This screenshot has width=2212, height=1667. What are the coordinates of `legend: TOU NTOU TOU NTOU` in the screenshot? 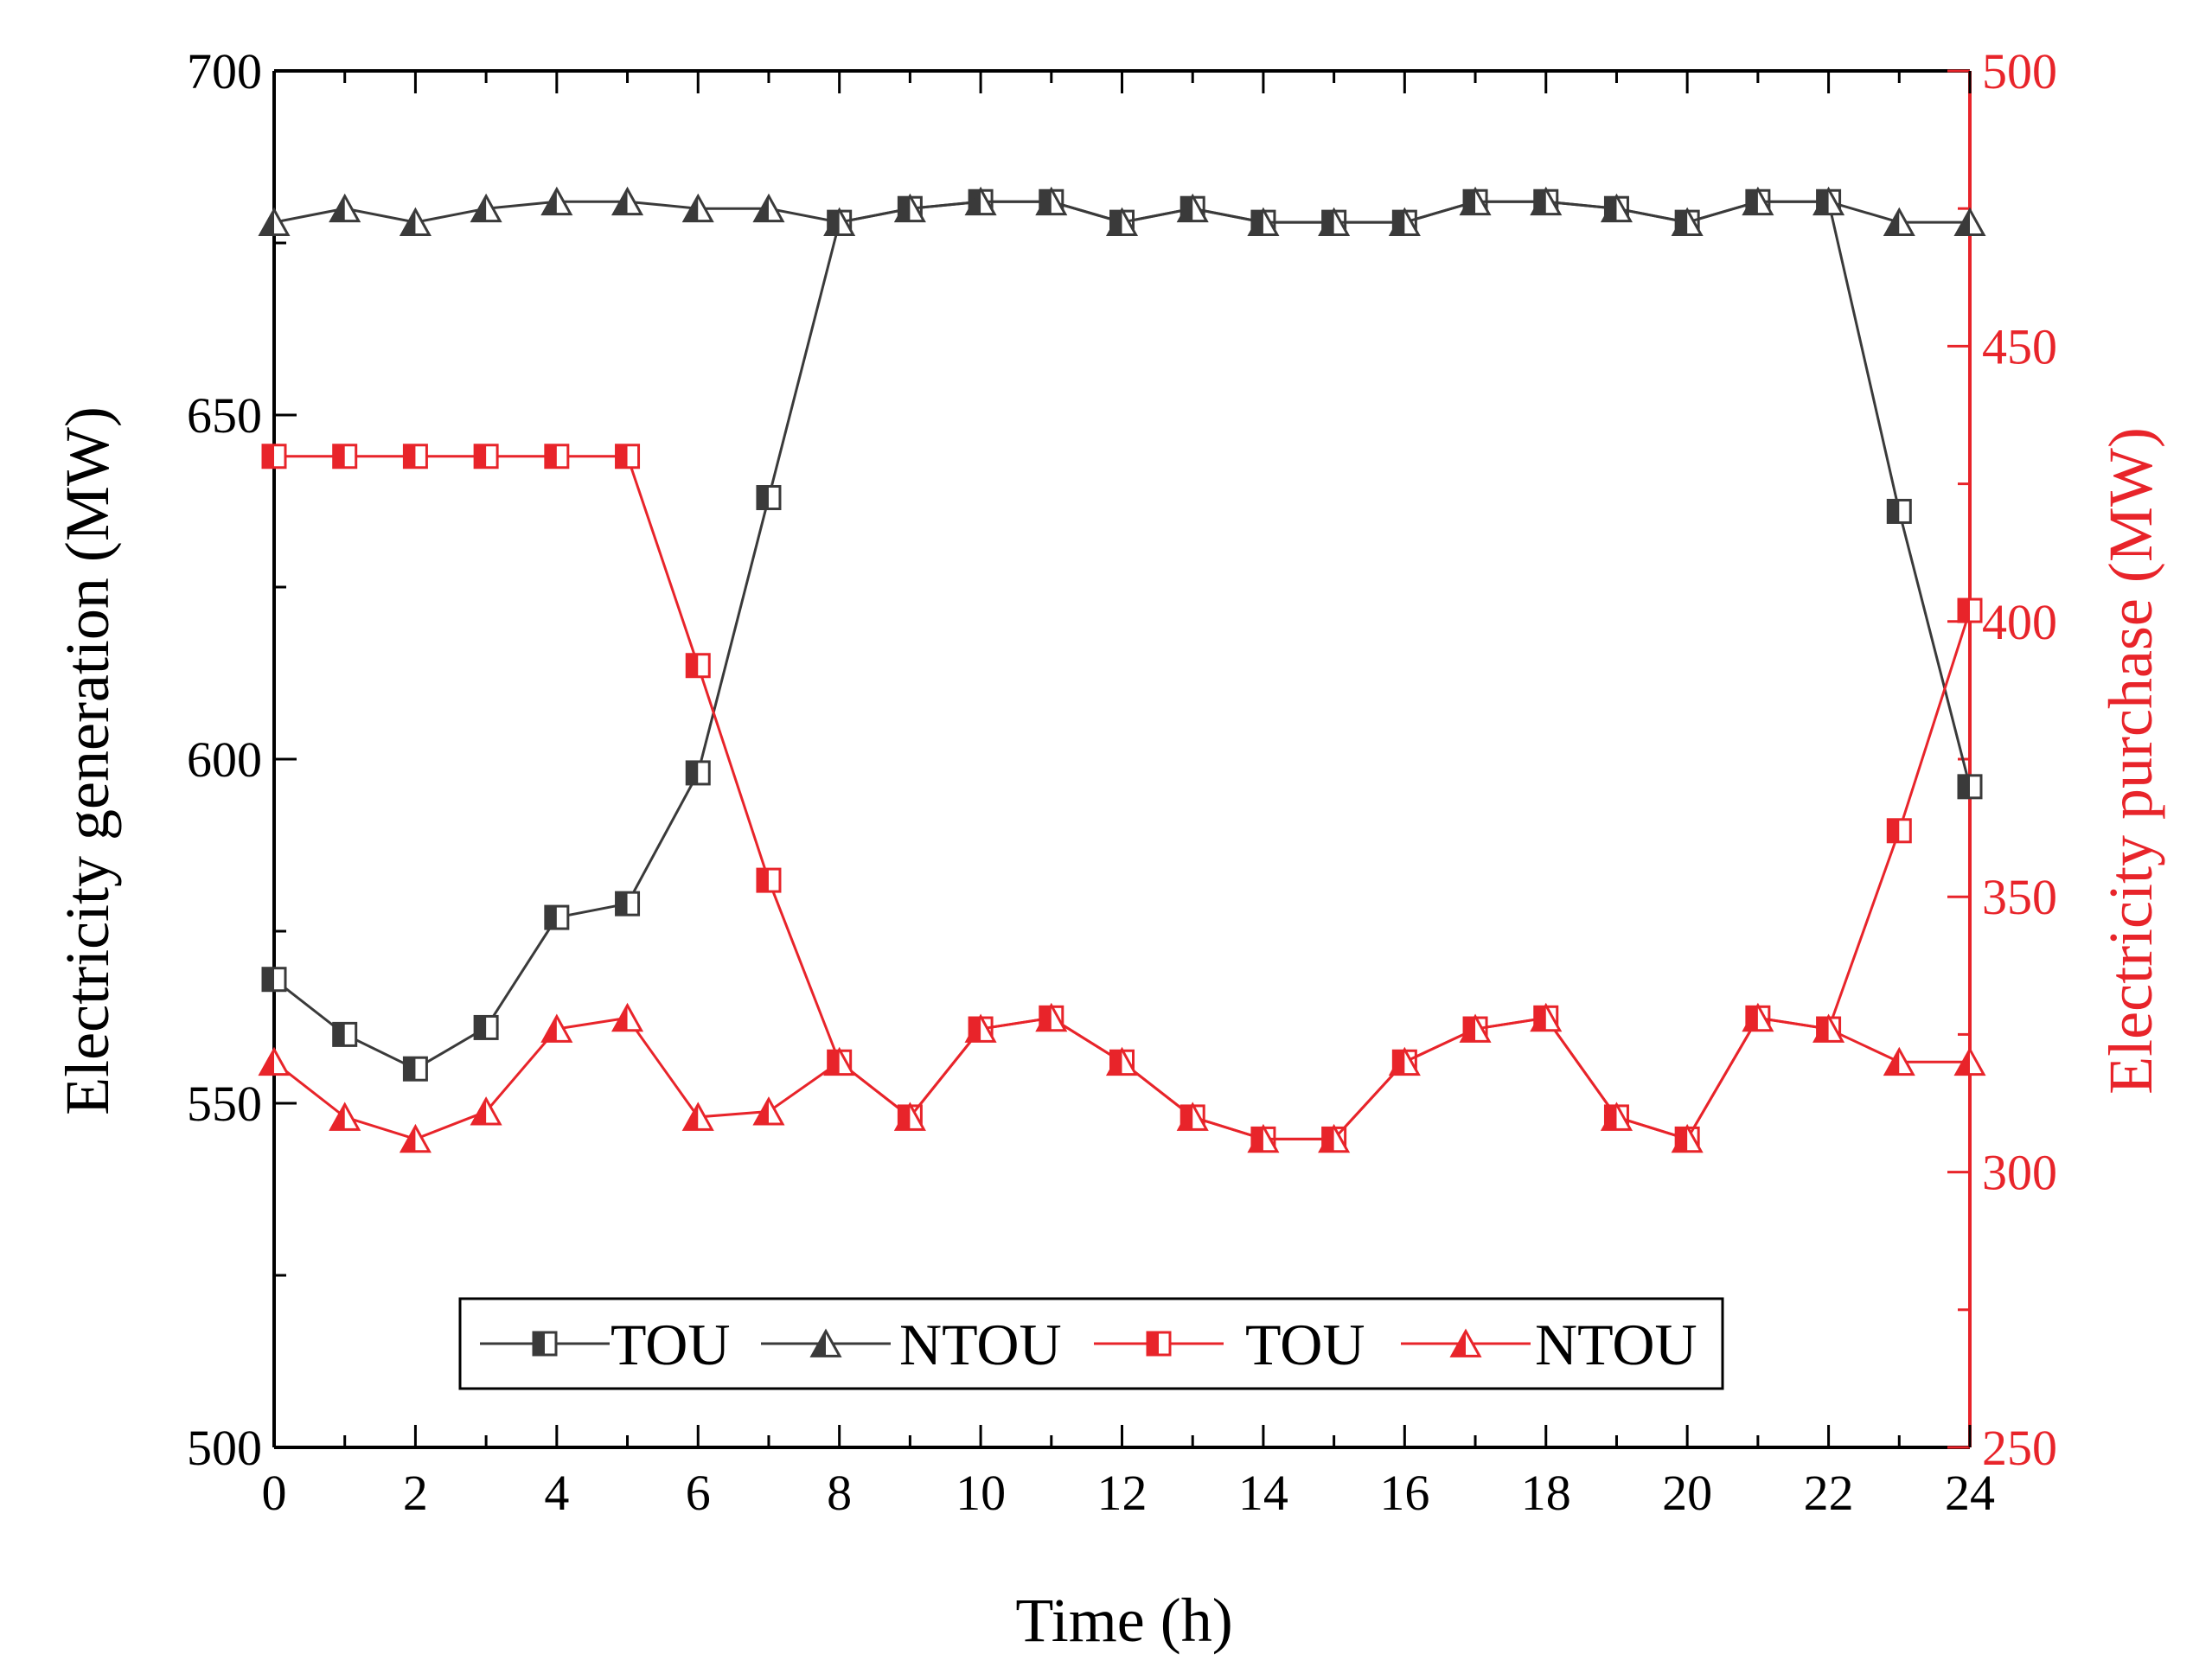 It's located at (1091, 1343).